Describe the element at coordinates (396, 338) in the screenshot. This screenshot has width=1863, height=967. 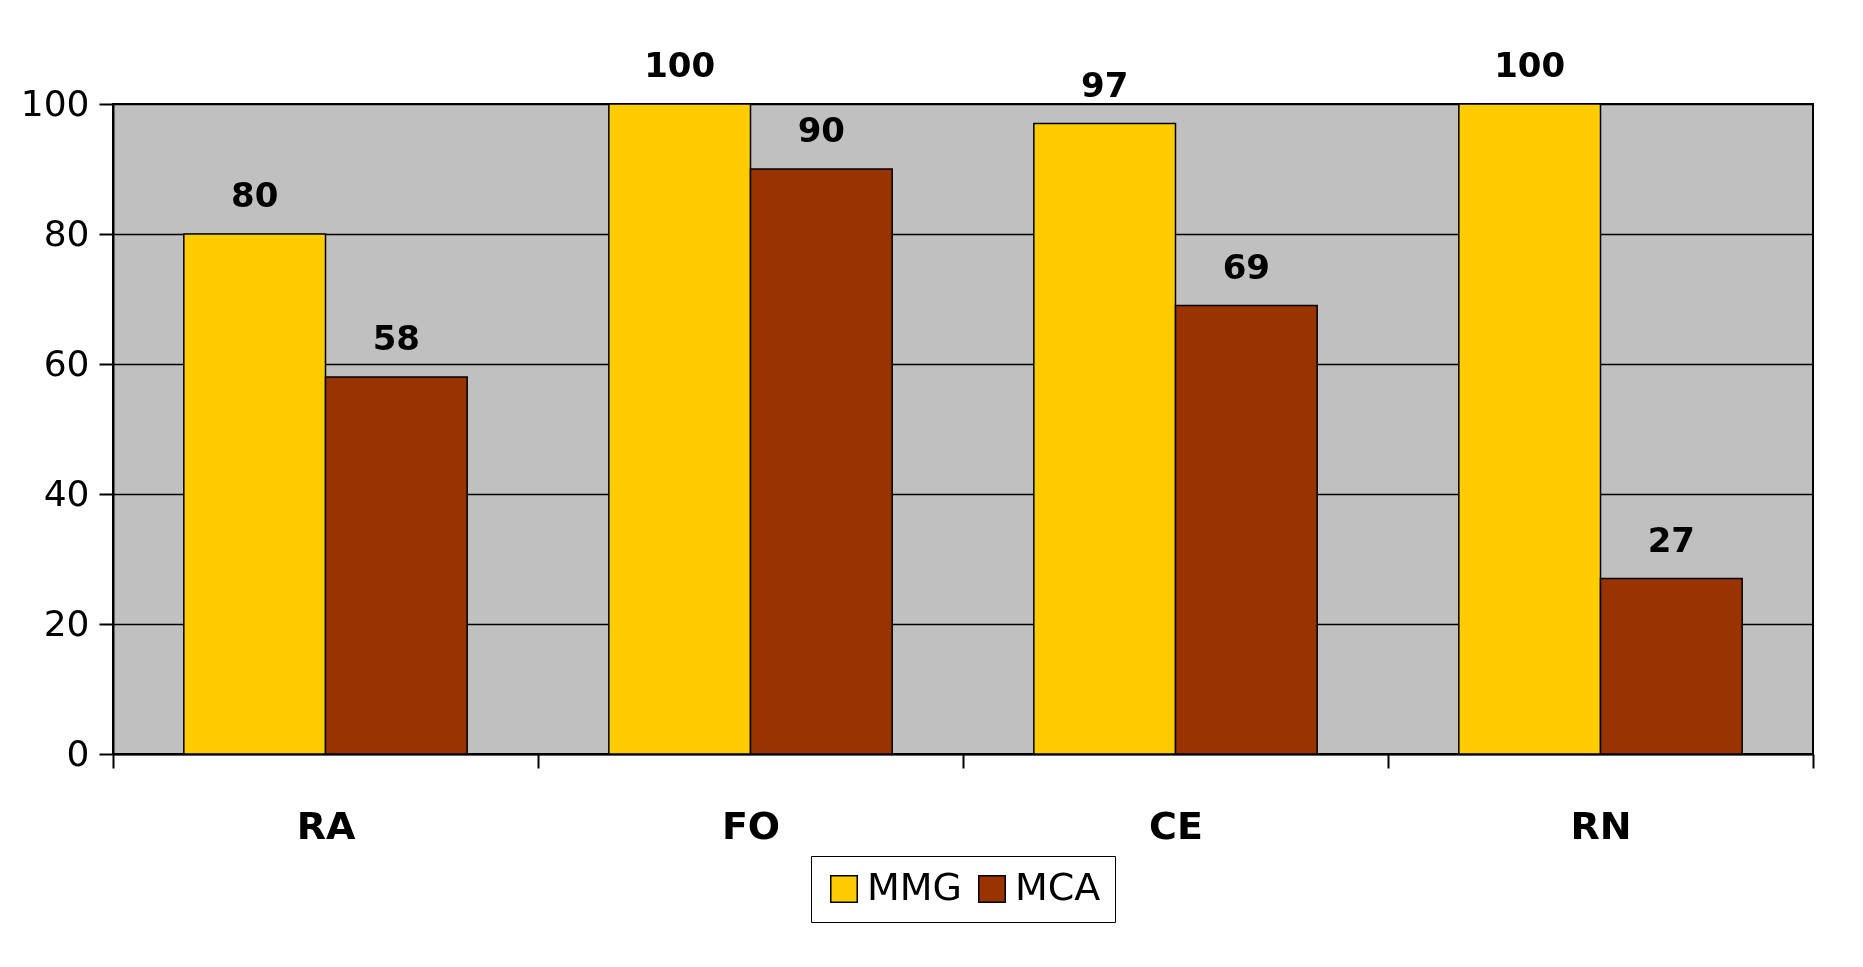
I see `data-label: 58` at that location.